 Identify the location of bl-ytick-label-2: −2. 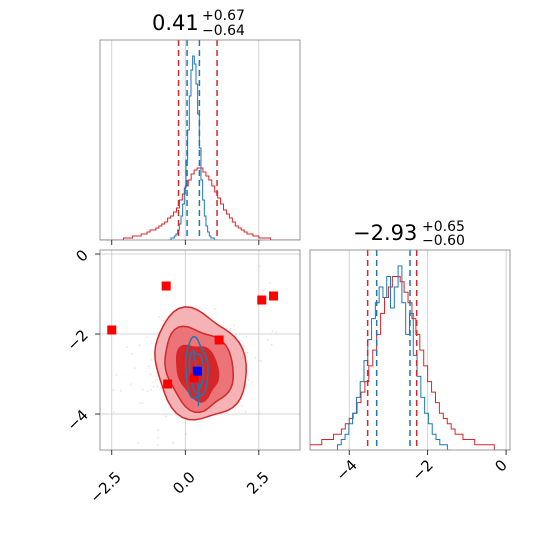
(77, 340).